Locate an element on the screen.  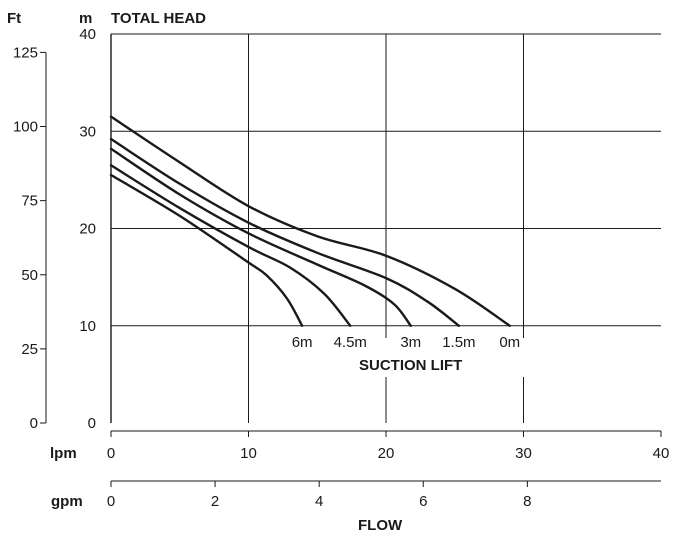
y-tick-label-ft: 100 is located at coordinates (25, 127).